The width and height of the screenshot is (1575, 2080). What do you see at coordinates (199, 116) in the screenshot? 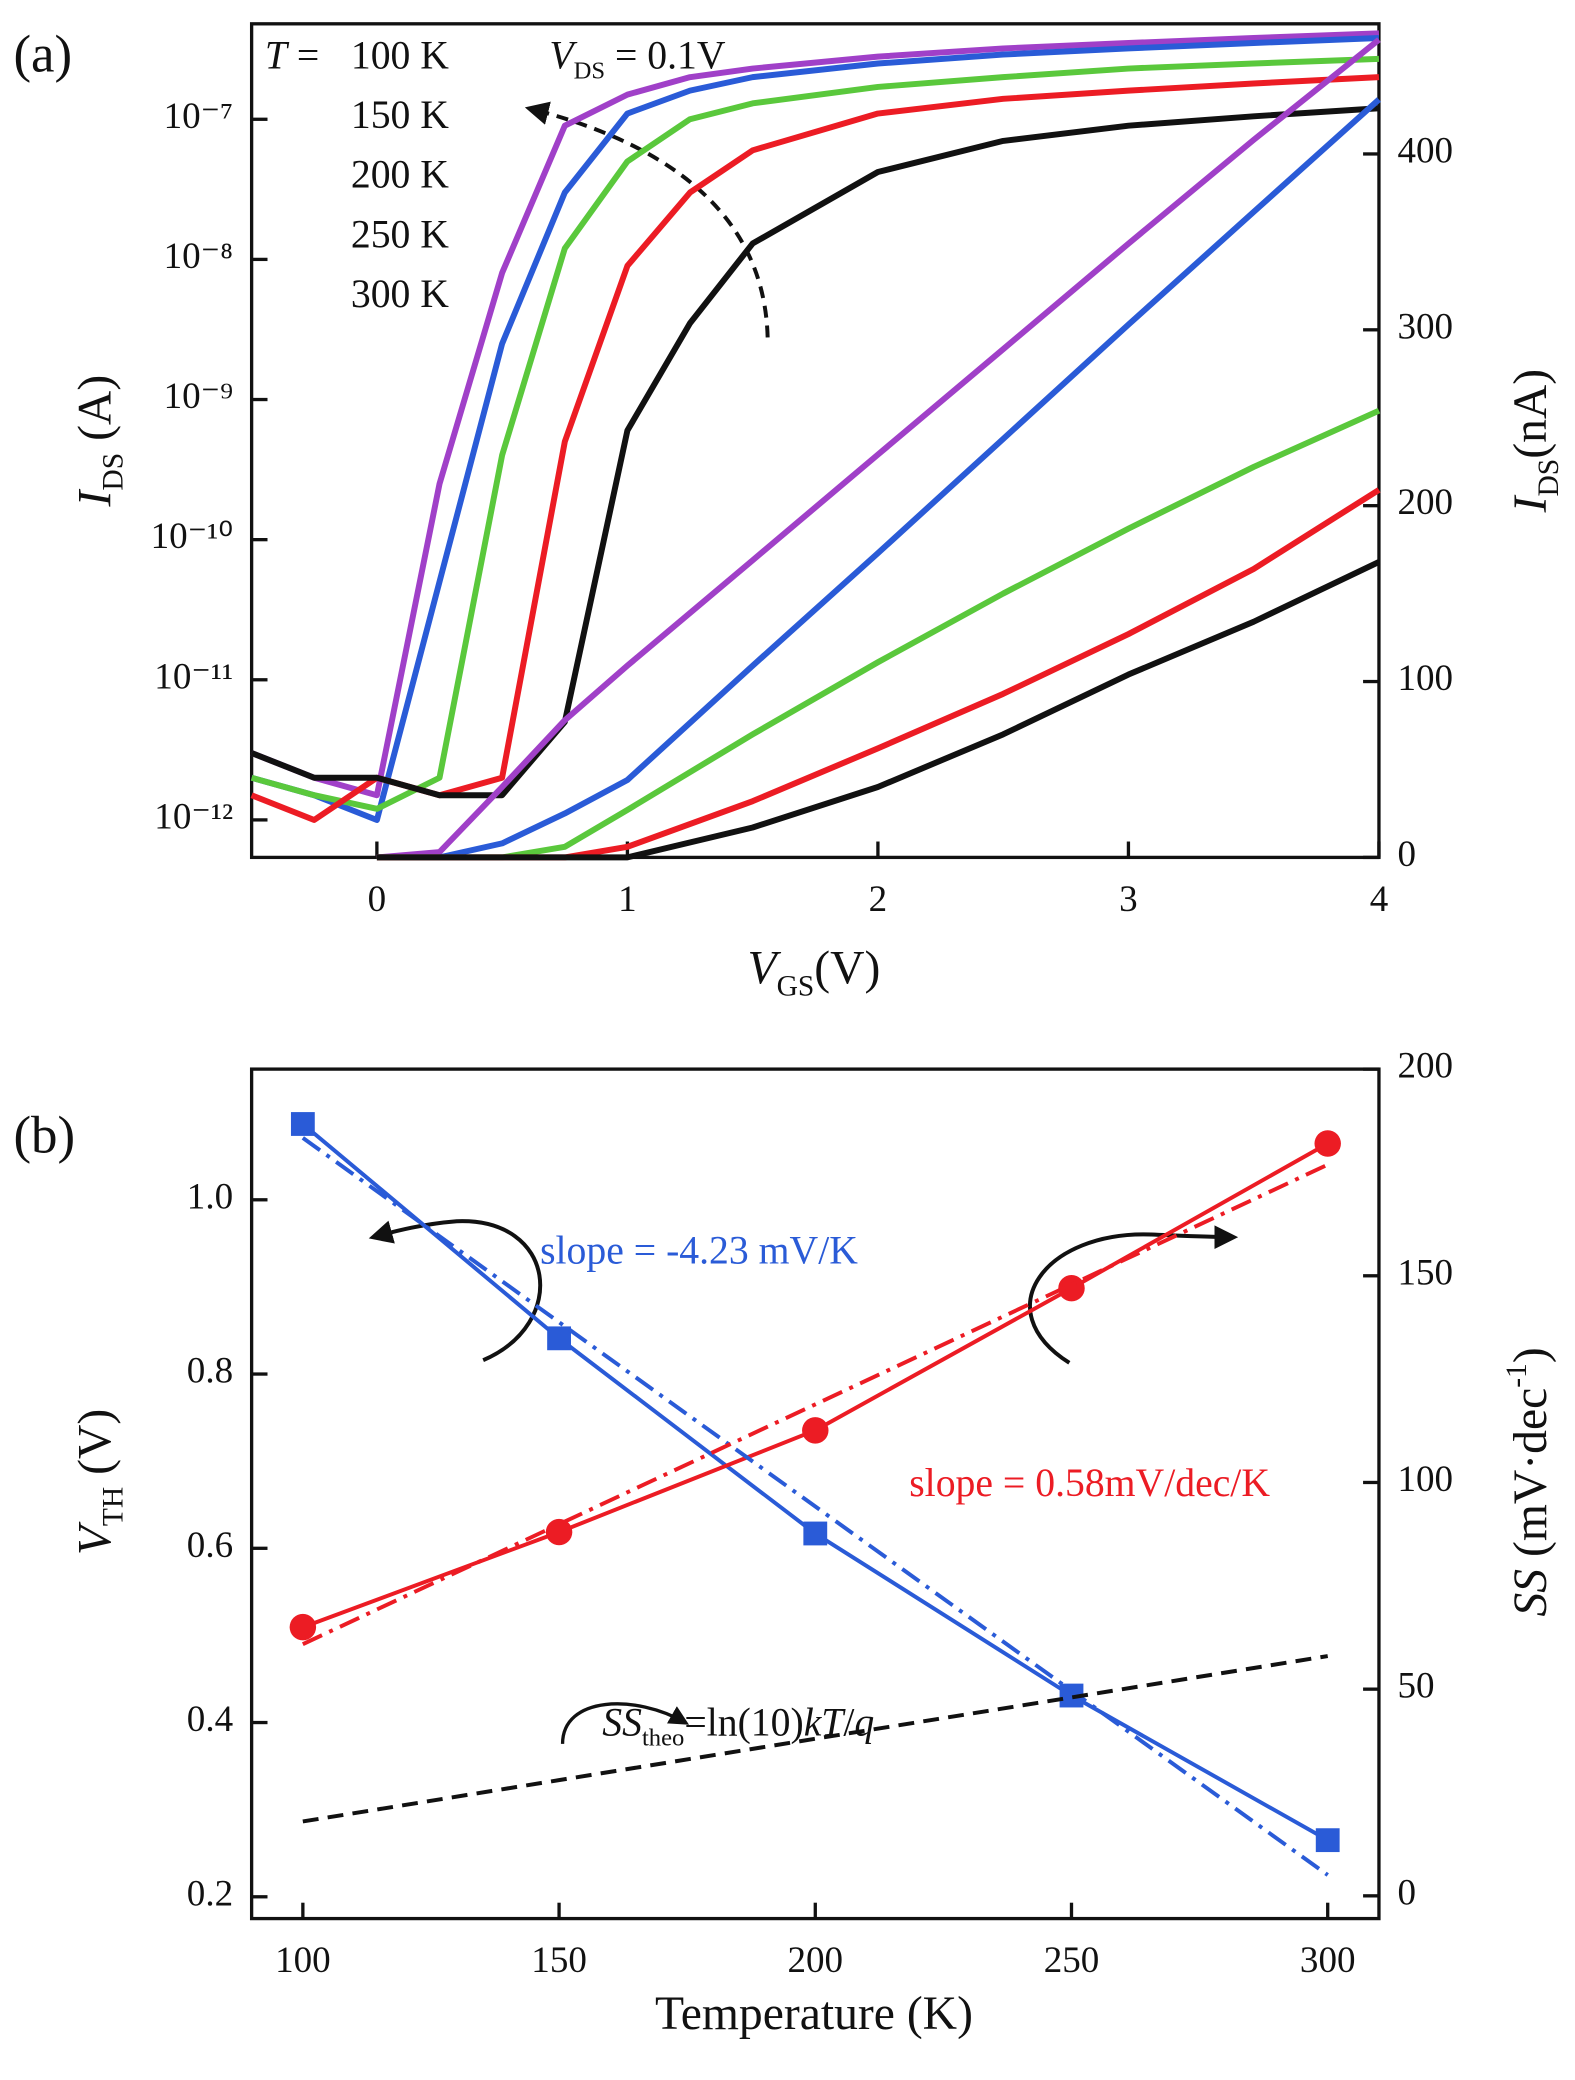
I see `y-tick-label: 10⁻⁷` at bounding box center [199, 116].